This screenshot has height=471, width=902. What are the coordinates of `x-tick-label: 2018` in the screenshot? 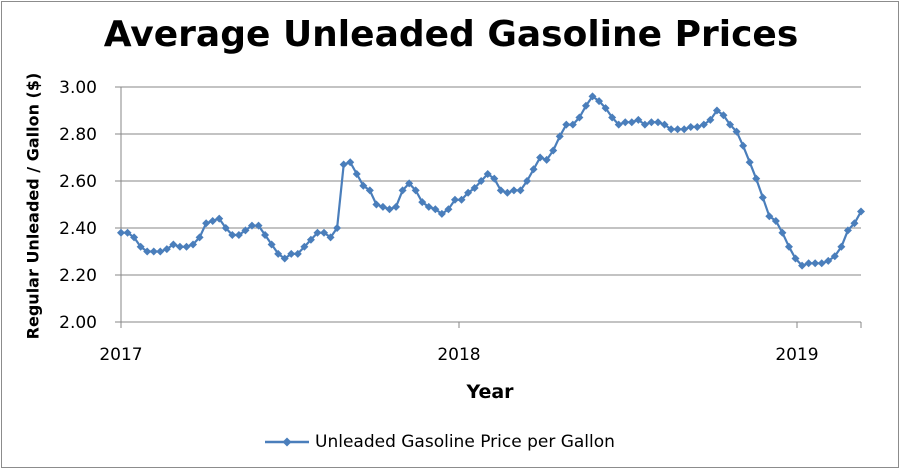 It's located at (458, 355).